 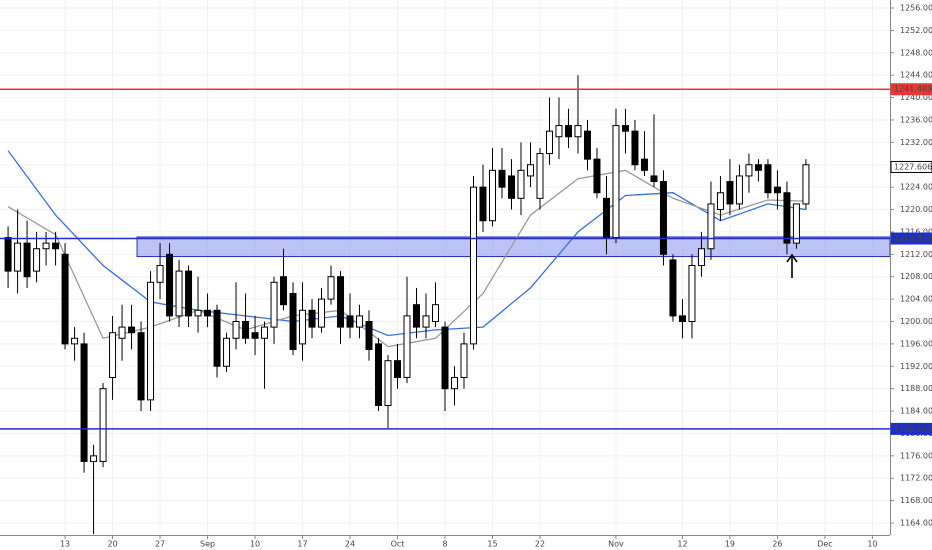 What do you see at coordinates (916, 343) in the screenshot?
I see `y-tick-label: 1196.000` at bounding box center [916, 343].